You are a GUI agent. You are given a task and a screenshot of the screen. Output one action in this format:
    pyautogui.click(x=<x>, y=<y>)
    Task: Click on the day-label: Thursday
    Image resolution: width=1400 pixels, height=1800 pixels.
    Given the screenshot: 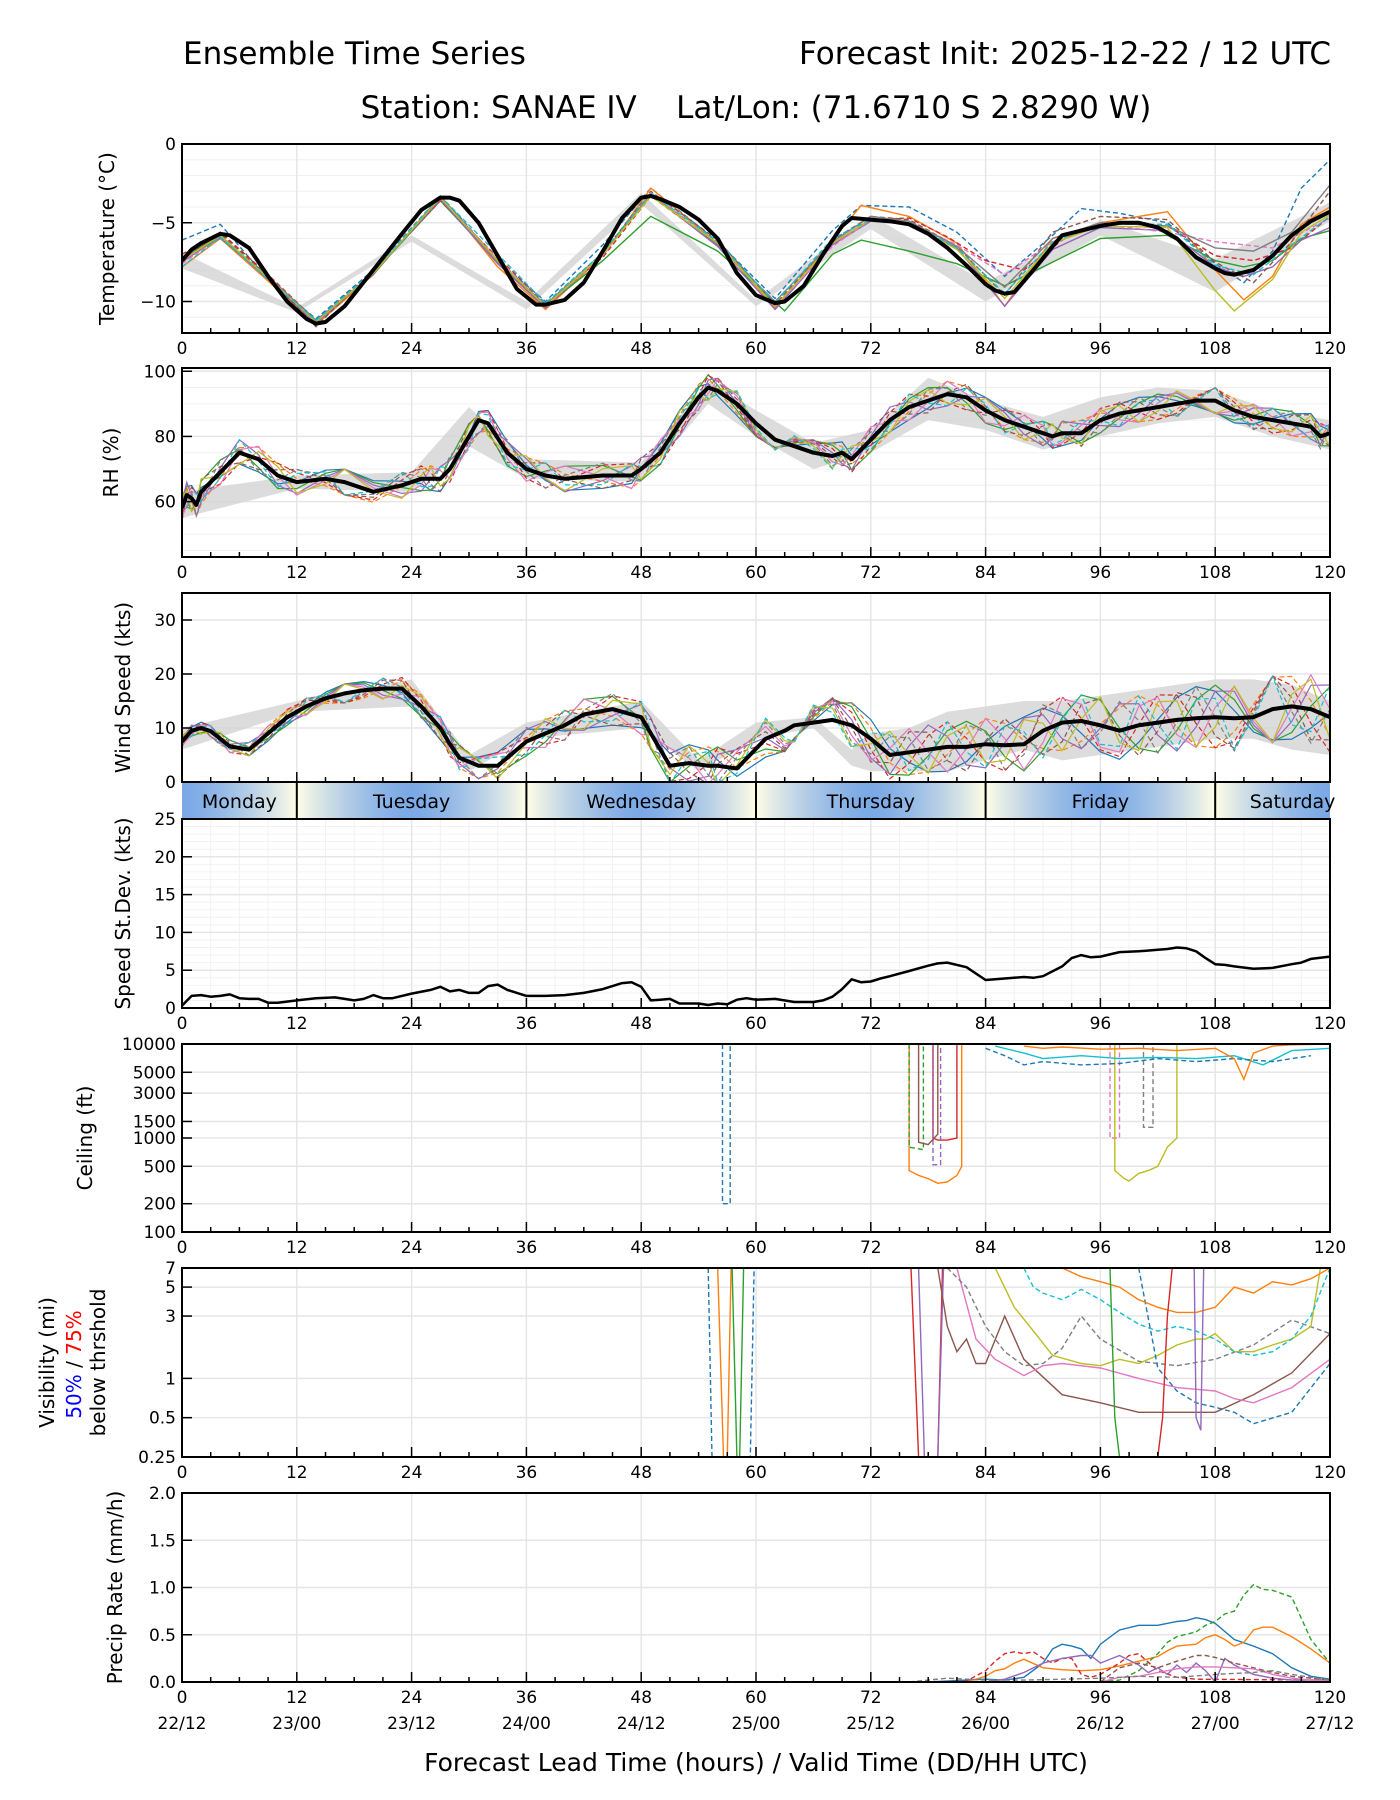 What is the action you would take?
    pyautogui.click(x=870, y=802)
    